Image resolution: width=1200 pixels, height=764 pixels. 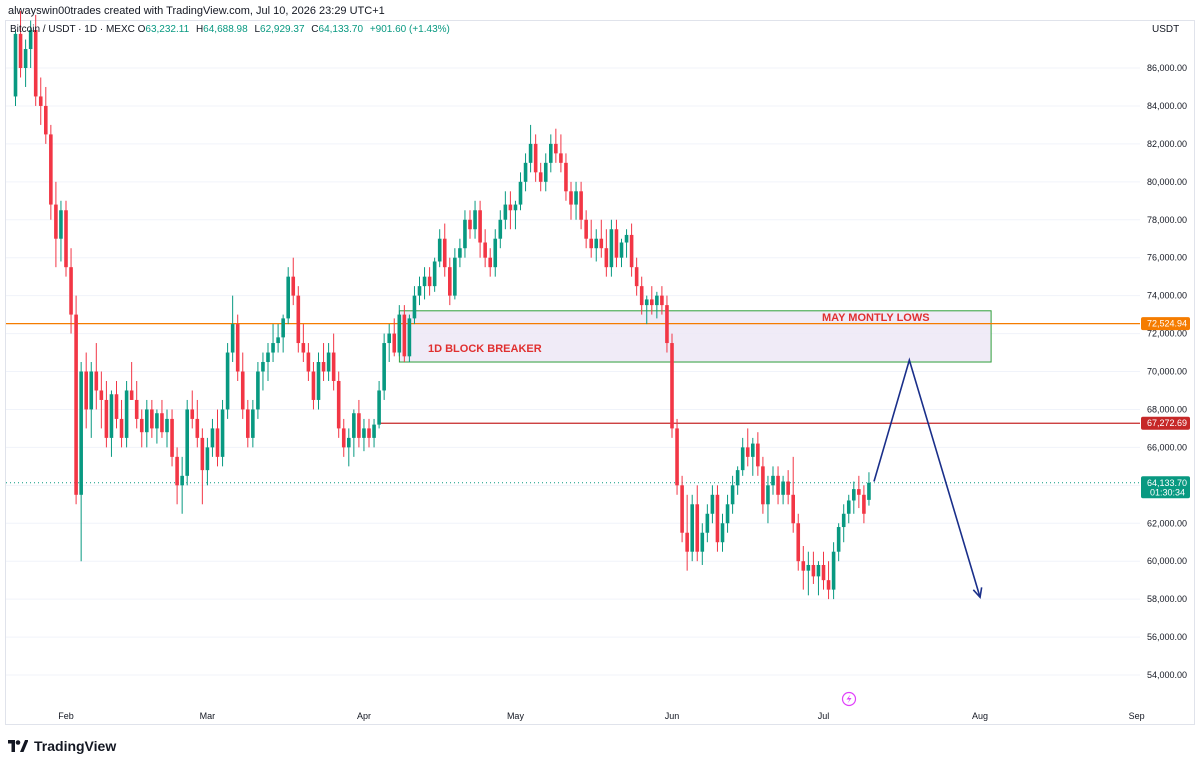 What do you see at coordinates (1167, 523) in the screenshot?
I see `y-tick-label: 62,000.00` at bounding box center [1167, 523].